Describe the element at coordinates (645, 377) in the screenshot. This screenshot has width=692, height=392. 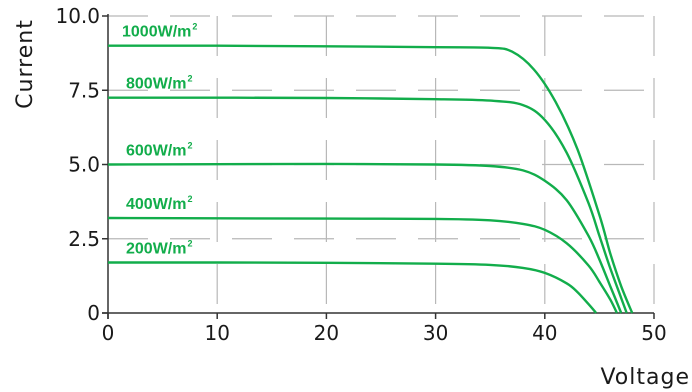
I see `x-axis-title: Voltage` at that location.